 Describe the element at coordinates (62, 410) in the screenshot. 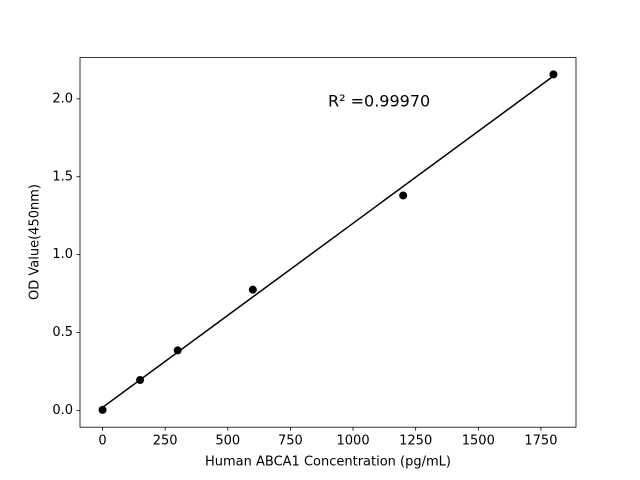

I see `y-tick-label: 0.0` at that location.